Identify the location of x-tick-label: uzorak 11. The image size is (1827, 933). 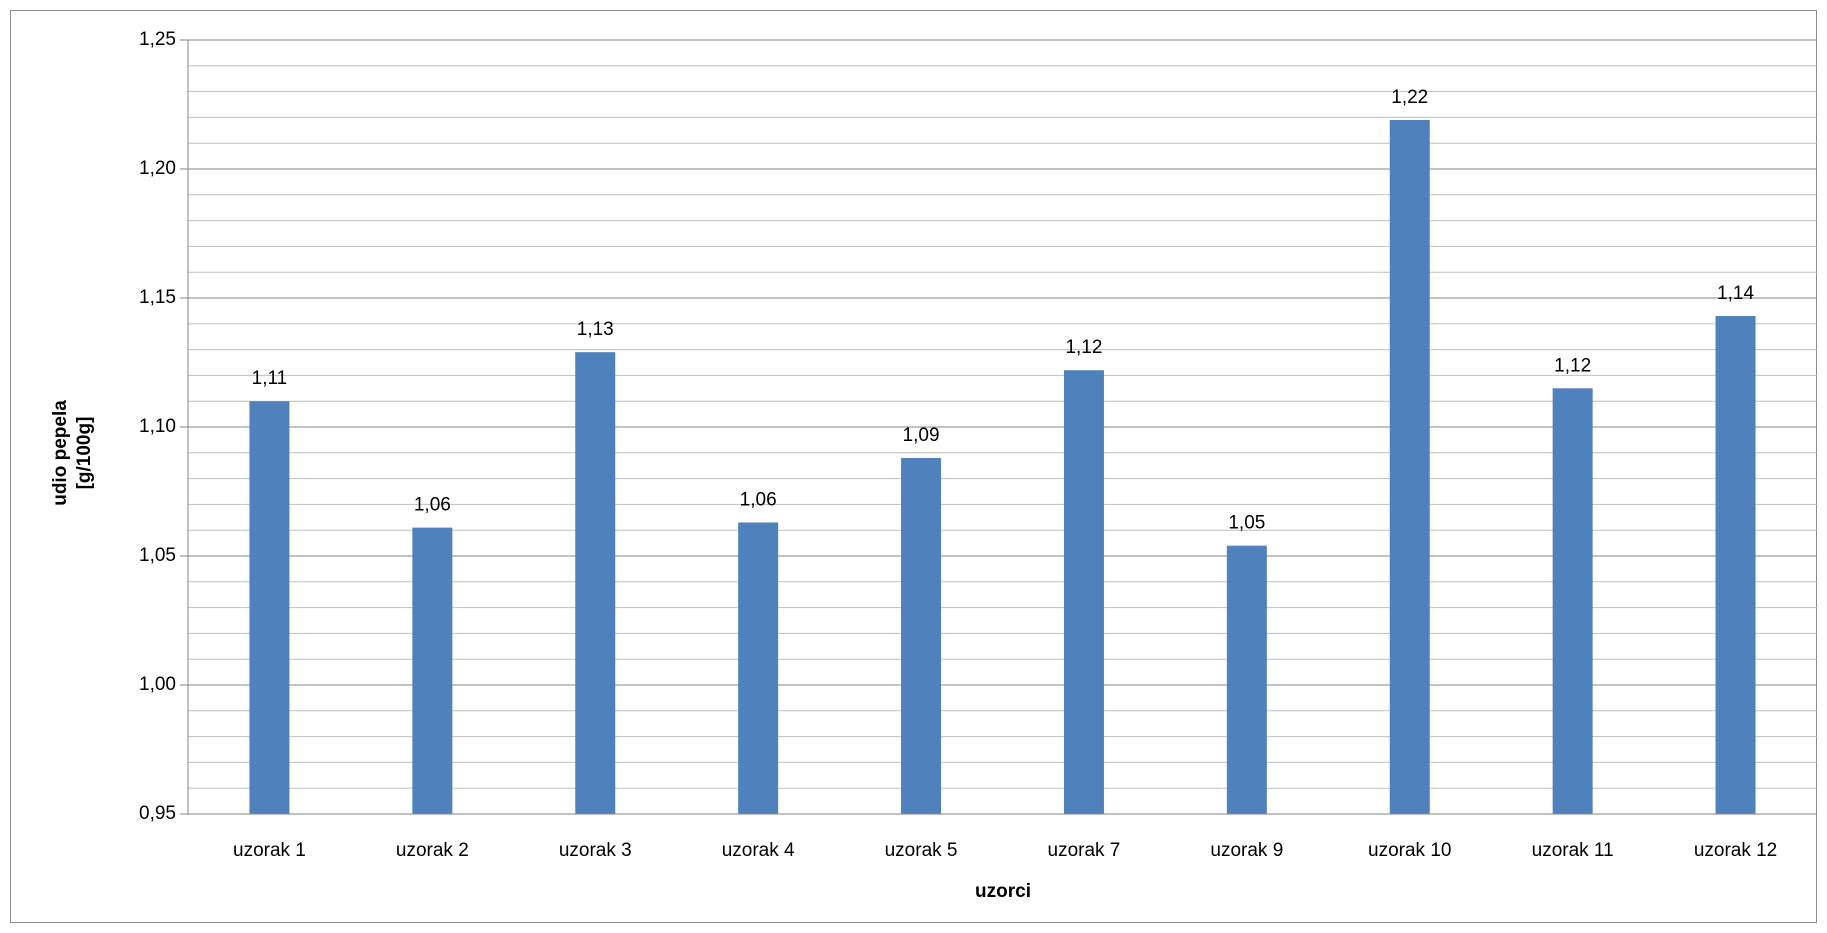
(1573, 850).